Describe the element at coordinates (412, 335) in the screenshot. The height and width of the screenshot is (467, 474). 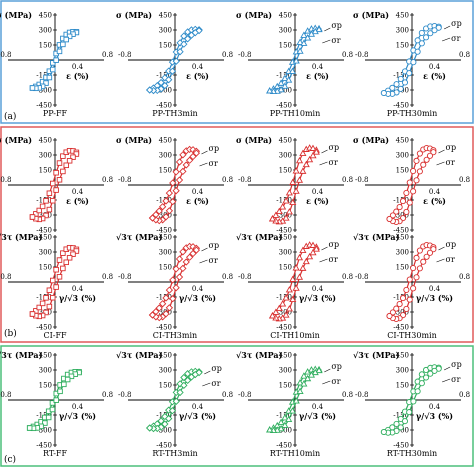
I see `subplot-title: CI-TH30min` at that location.